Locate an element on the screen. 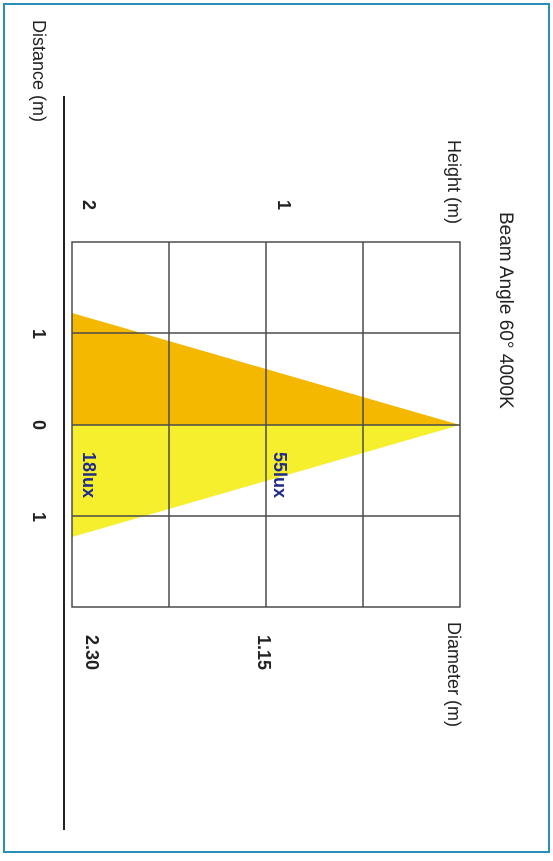 The height and width of the screenshot is (861, 553). height-tick: 2 is located at coordinates (89, 205).